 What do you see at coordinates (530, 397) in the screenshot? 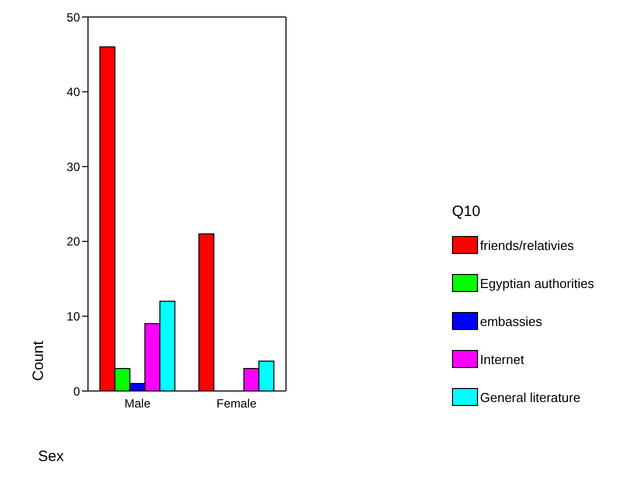
I see `legend-label: General literature` at bounding box center [530, 397].